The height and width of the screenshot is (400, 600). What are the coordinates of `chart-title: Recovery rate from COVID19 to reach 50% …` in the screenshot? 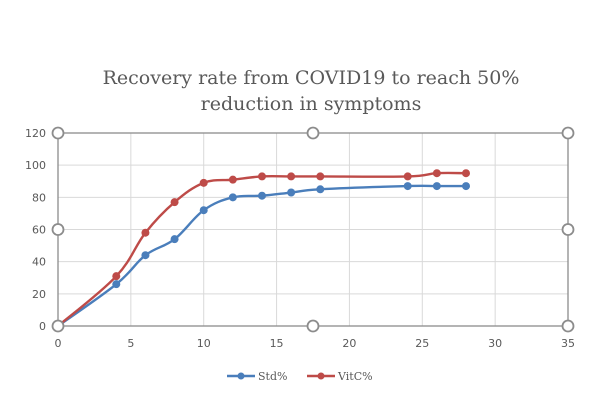 It's located at (311, 91).